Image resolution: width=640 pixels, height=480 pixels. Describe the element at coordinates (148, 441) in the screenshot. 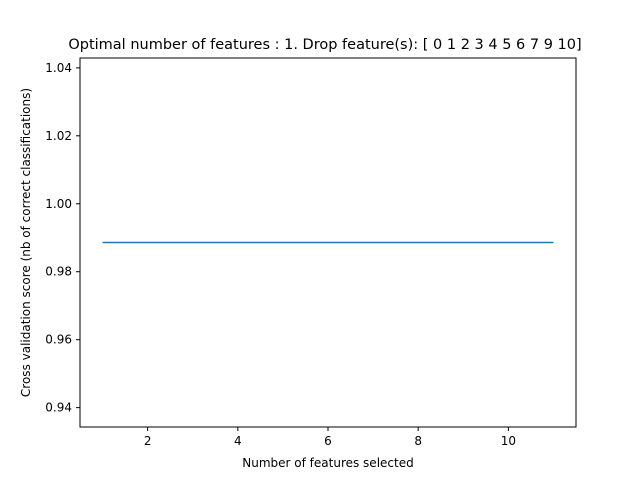

I see `x-tick-label: 2` at that location.